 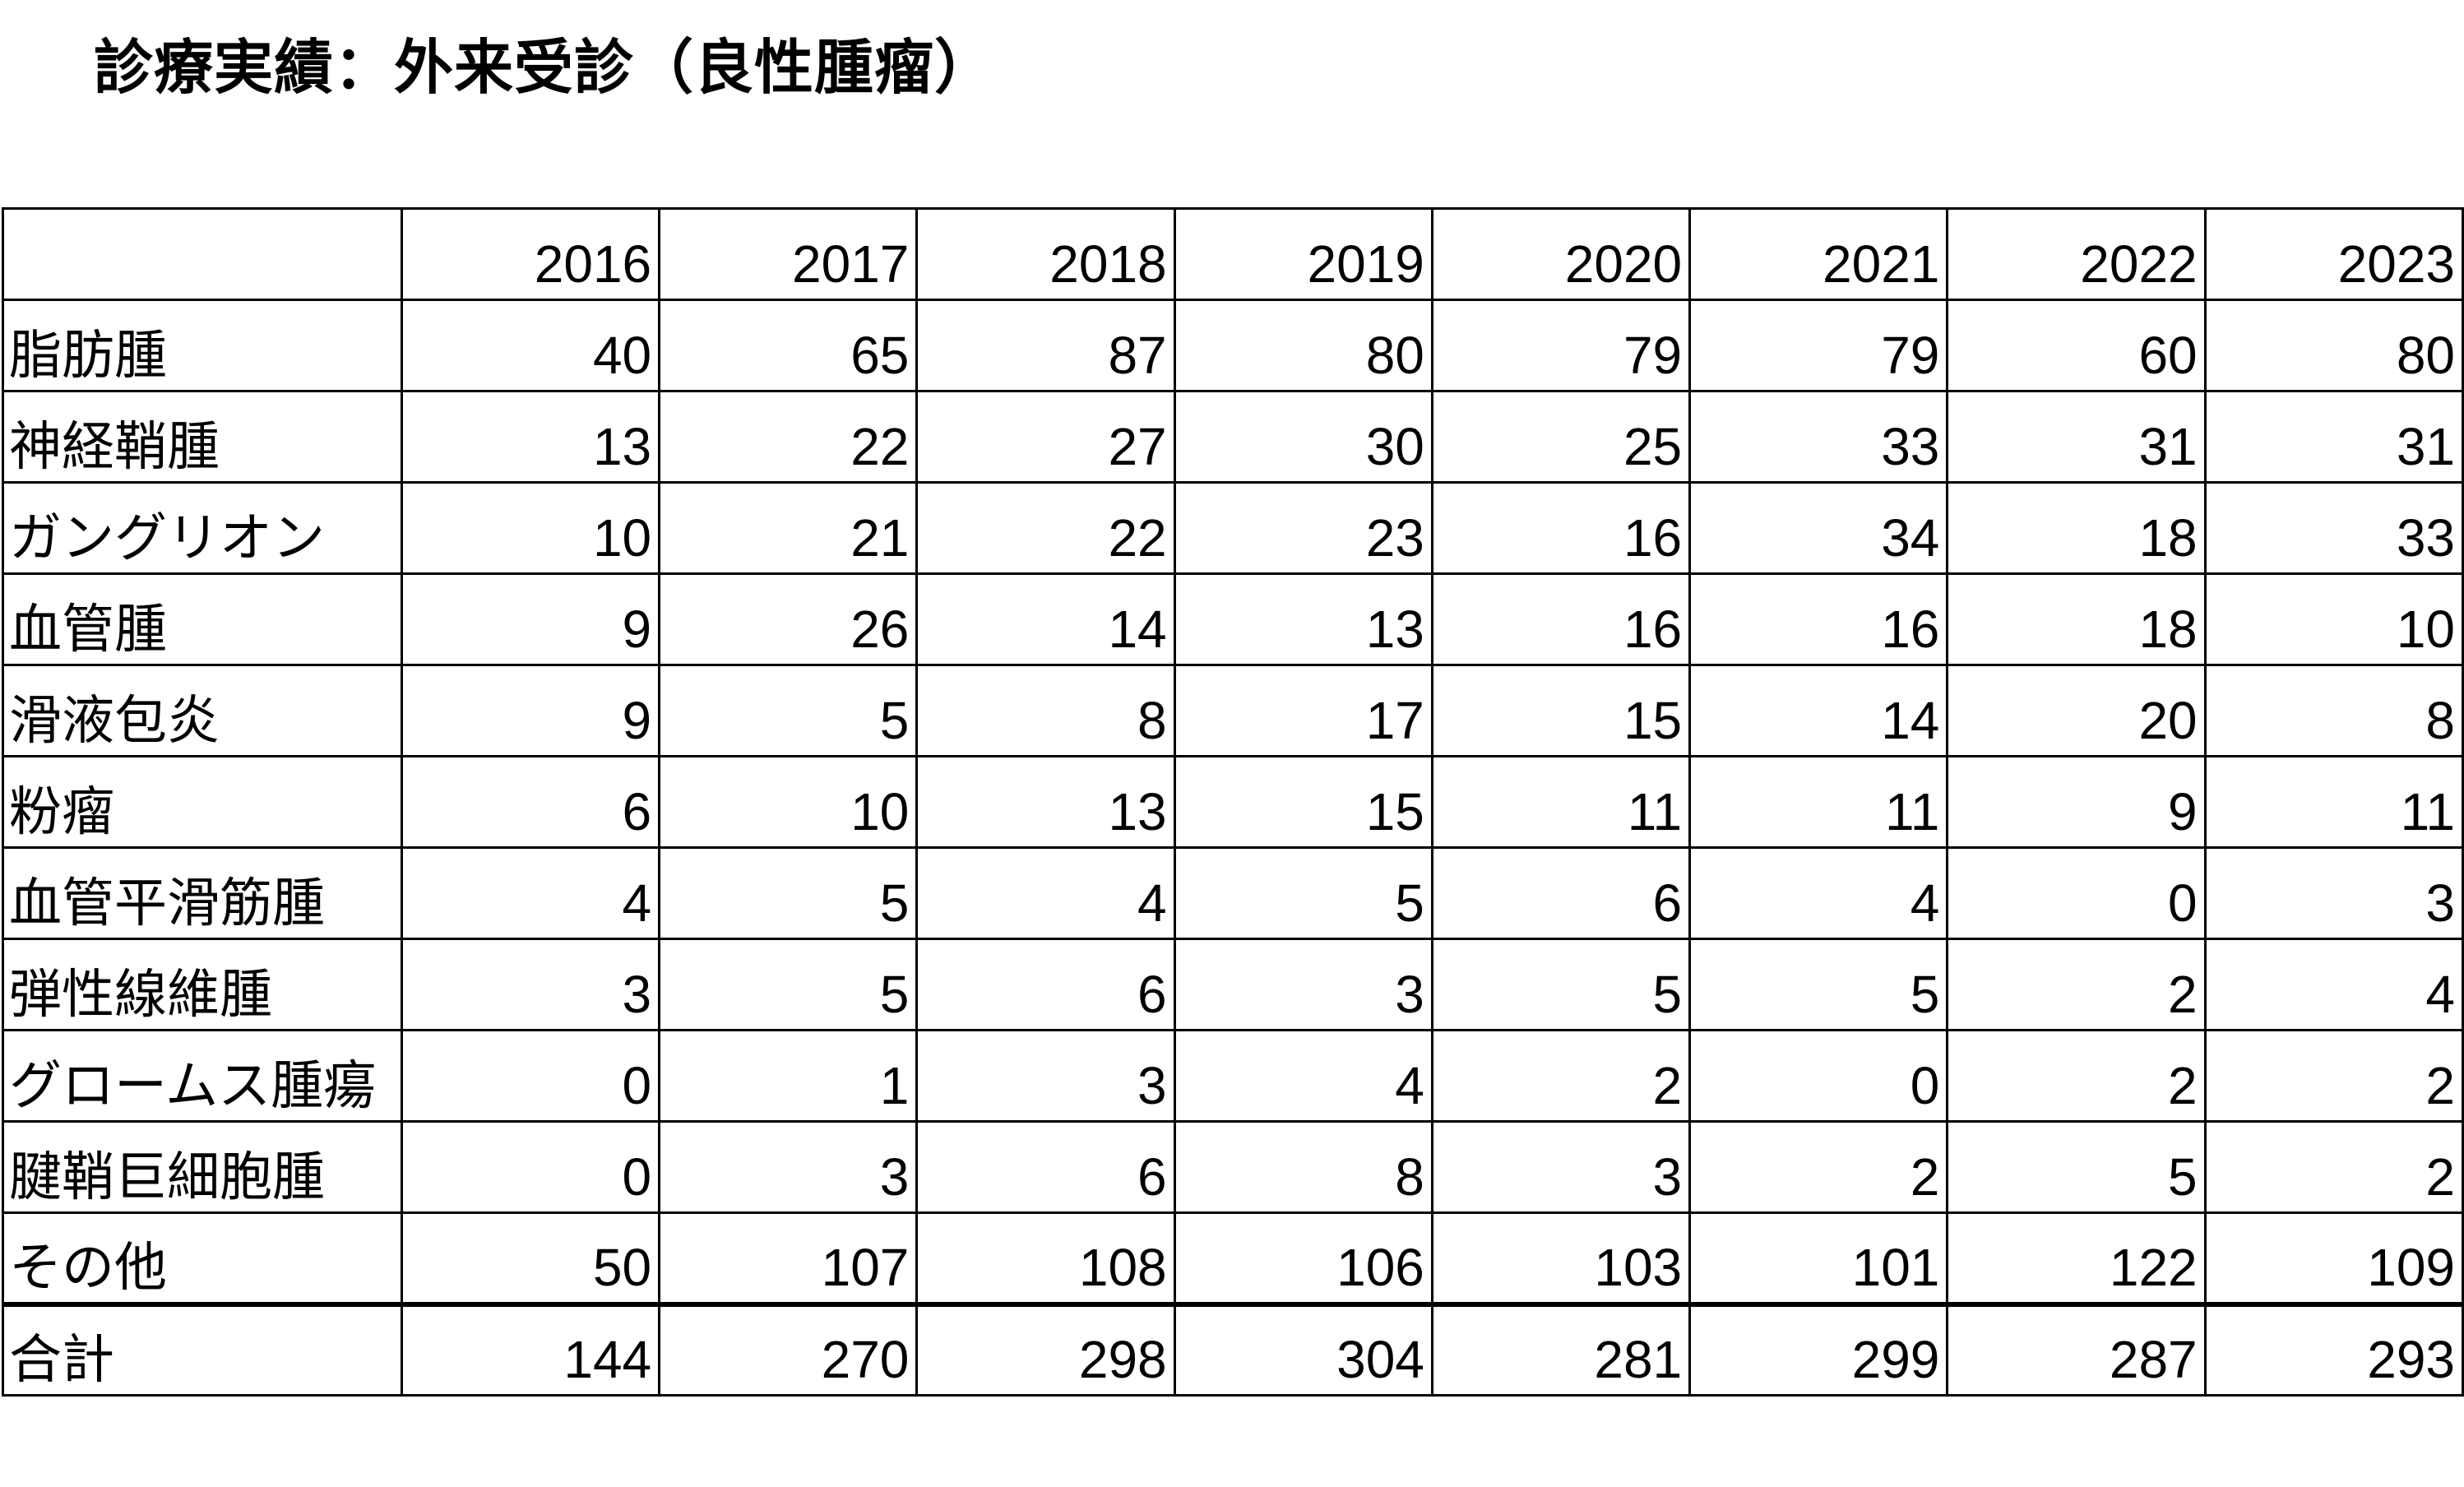 I want to click on value-cell: 299, so click(x=1818, y=1349).